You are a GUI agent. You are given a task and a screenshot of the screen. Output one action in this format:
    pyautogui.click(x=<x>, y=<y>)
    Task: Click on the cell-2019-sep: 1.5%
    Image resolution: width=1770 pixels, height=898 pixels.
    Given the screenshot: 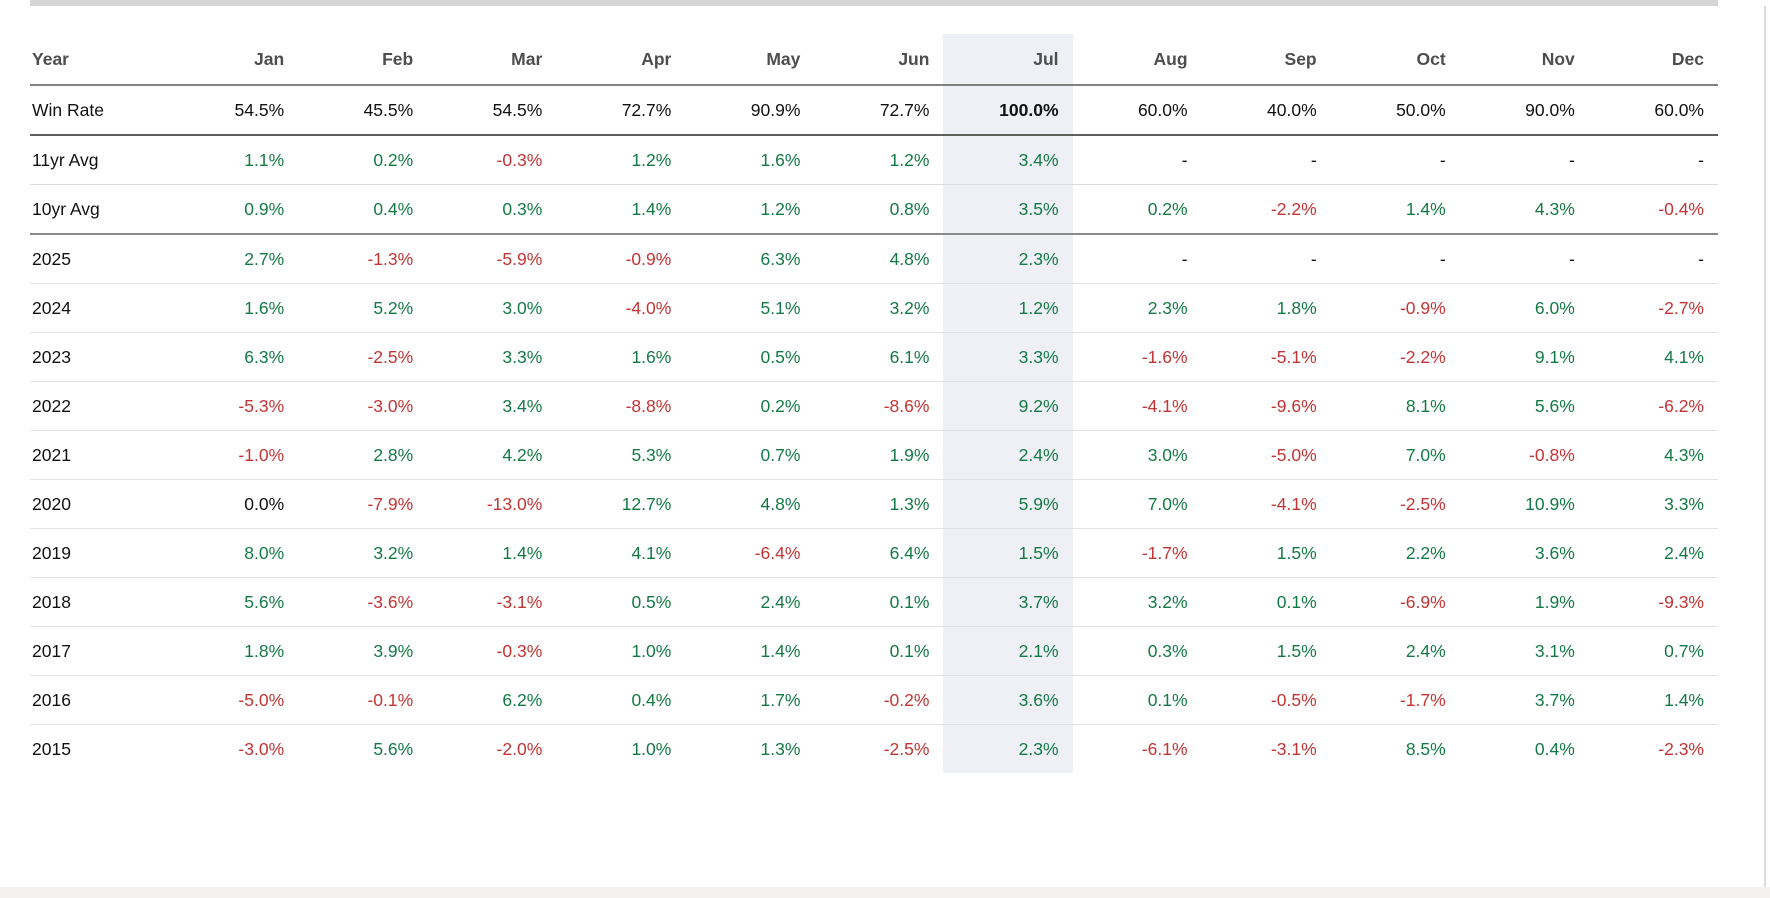 What is the action you would take?
    pyautogui.click(x=1266, y=553)
    